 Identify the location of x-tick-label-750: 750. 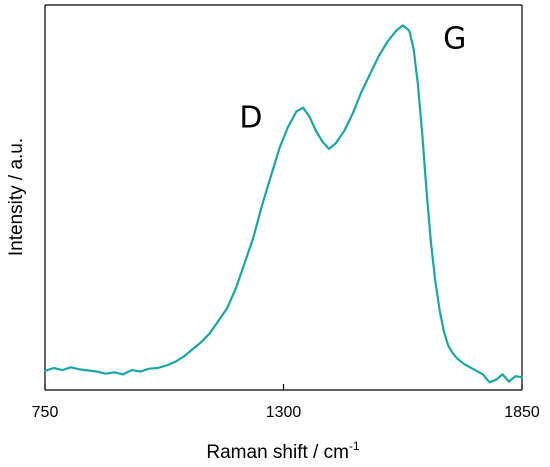
(45, 412).